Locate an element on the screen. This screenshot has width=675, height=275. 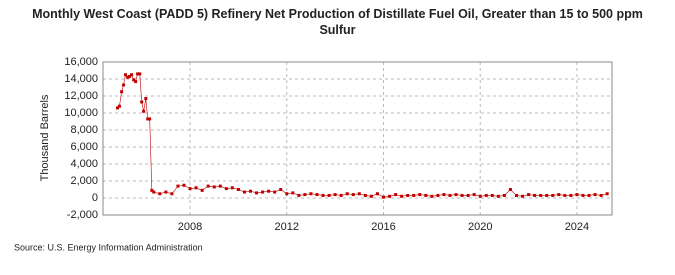
y-tick-label: 16,000 is located at coordinates (81, 62).